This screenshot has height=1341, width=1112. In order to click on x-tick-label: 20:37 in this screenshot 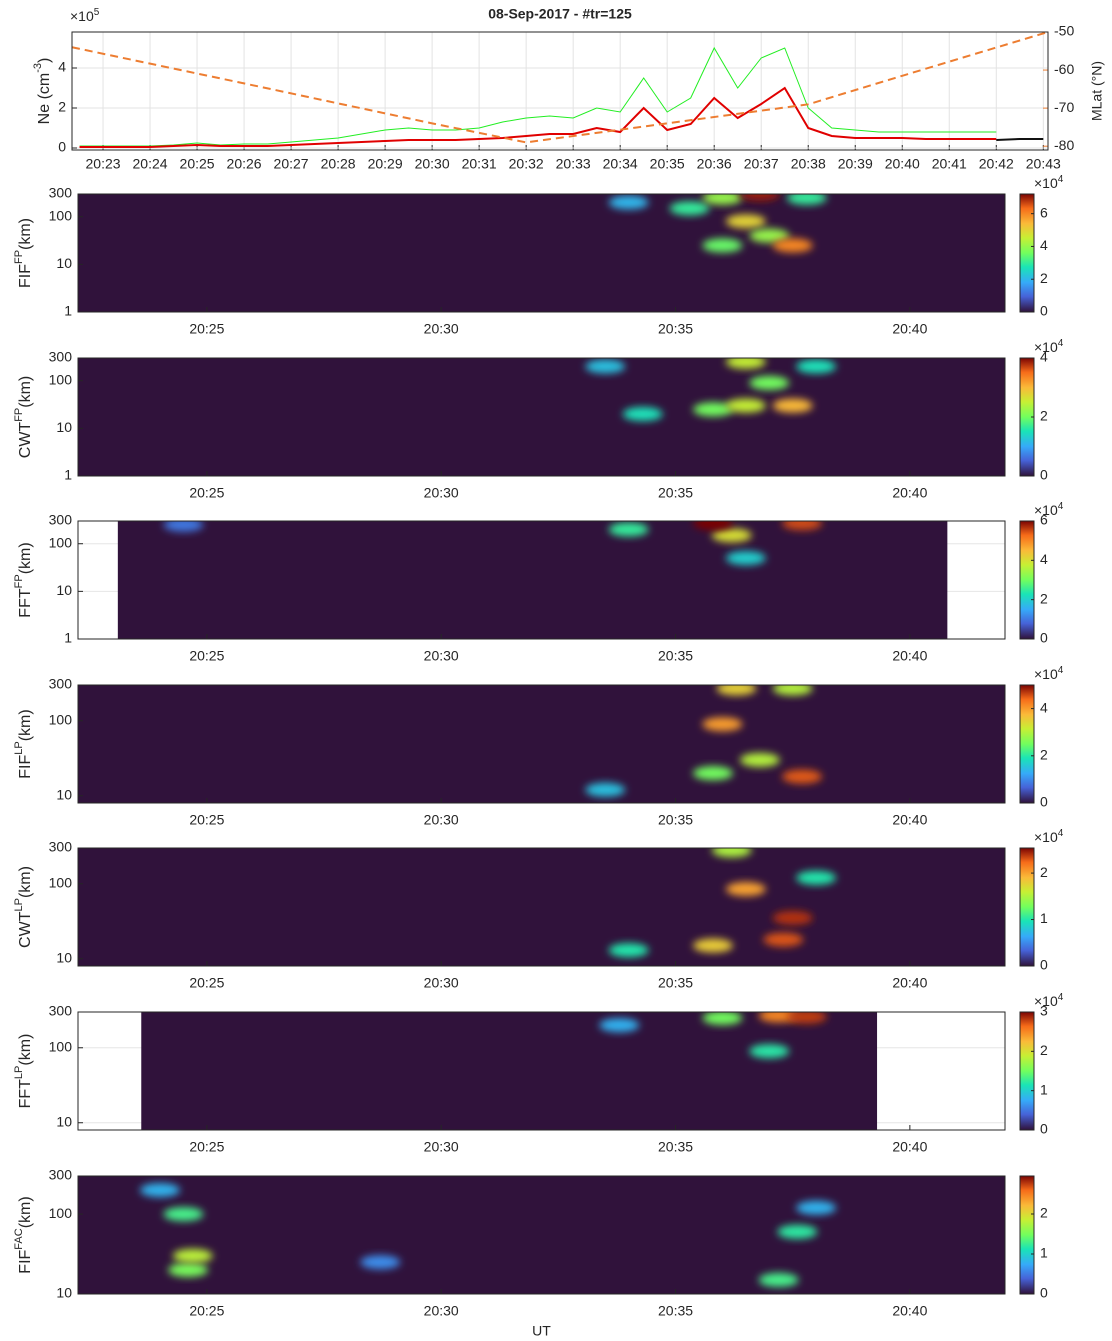, I will do `click(761, 164)`.